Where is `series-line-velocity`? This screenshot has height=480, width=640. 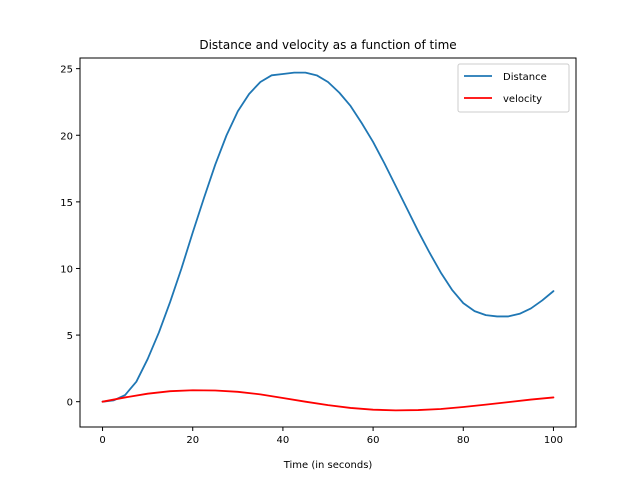
series-line-velocity is located at coordinates (328, 400).